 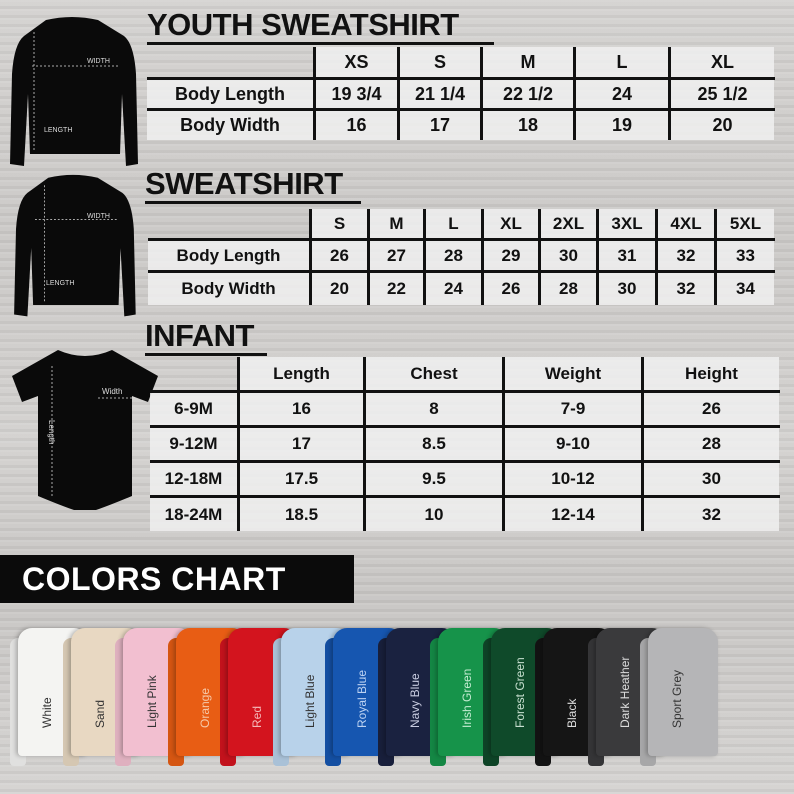 I want to click on sweatshirt-length-label: LENGTH, so click(x=60, y=283).